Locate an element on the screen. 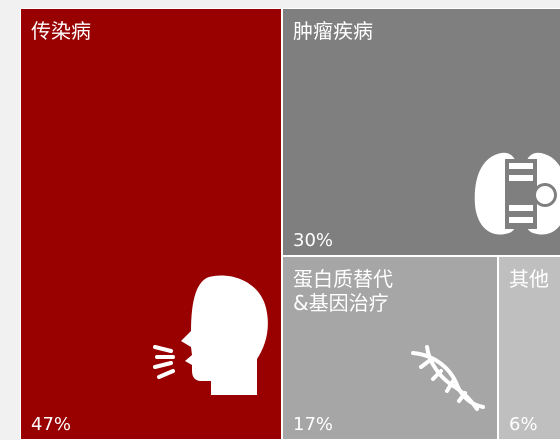 The height and width of the screenshot is (440, 560). person-coughing-icon is located at coordinates (210, 335).